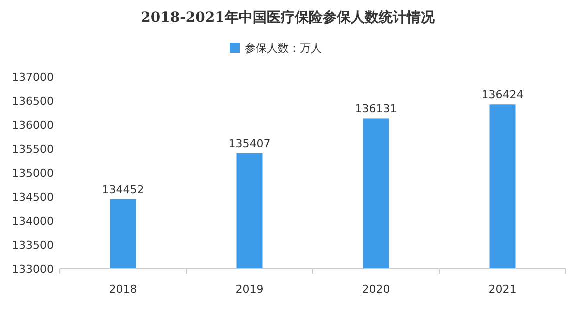  What do you see at coordinates (33, 125) in the screenshot?
I see `y-tick-label: 136000` at bounding box center [33, 125].